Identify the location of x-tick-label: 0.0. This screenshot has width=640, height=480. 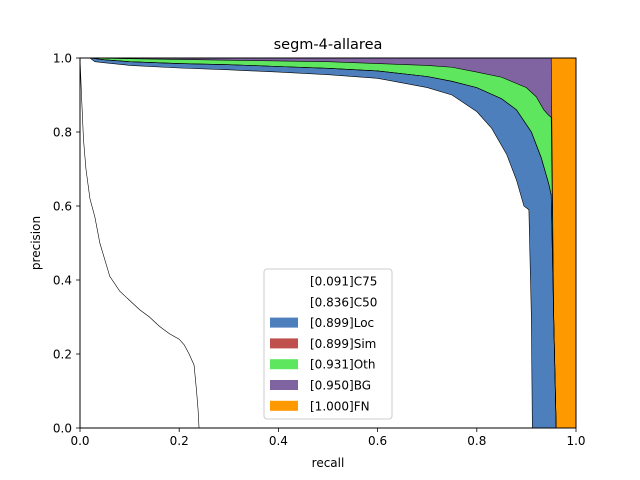
(79, 441).